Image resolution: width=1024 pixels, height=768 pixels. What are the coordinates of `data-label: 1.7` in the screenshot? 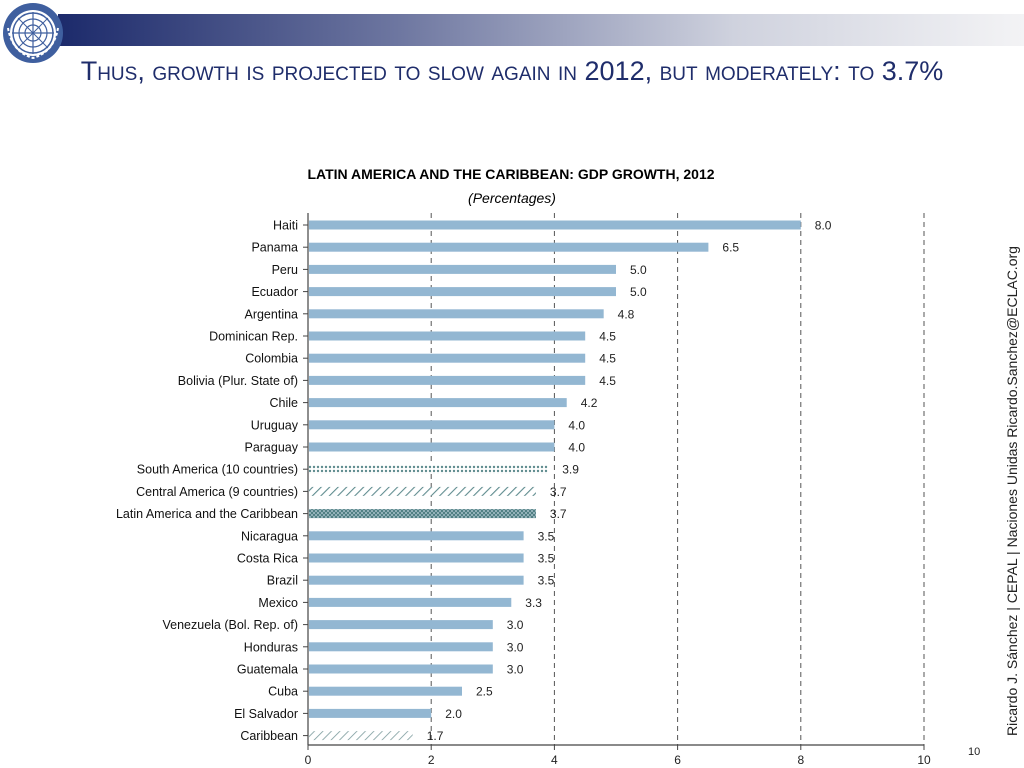 It's located at (435, 736).